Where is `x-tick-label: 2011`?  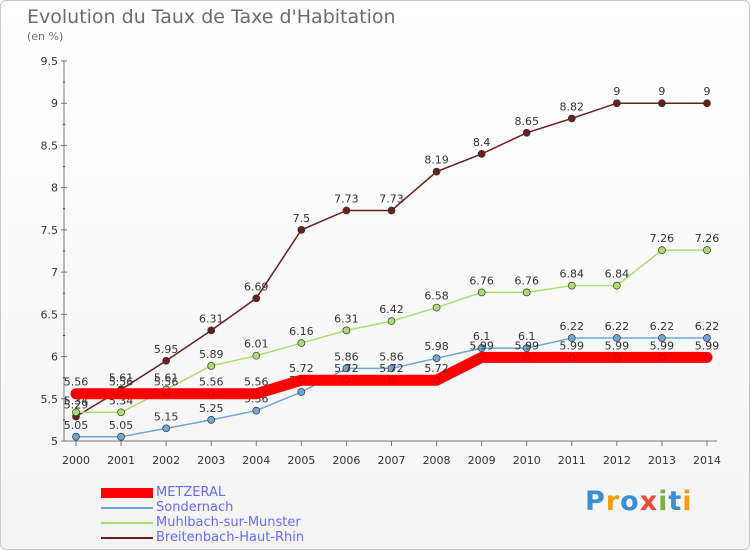 x-tick-label: 2011 is located at coordinates (572, 460).